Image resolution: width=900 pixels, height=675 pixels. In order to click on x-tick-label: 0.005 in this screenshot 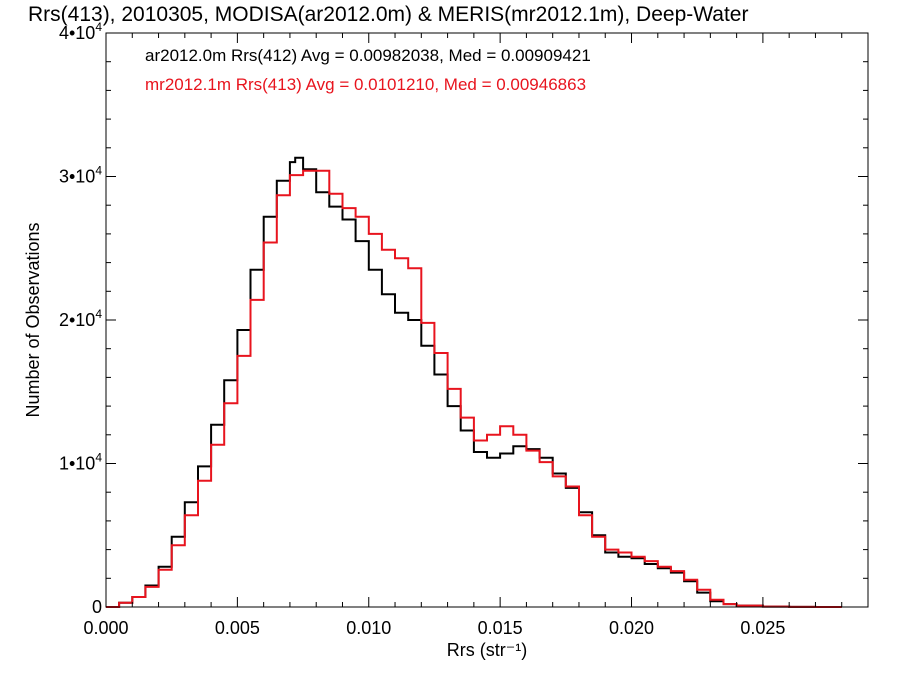, I will do `click(237, 628)`.